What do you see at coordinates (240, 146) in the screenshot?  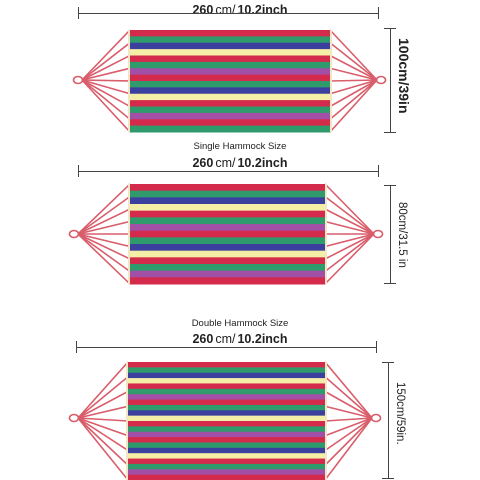 I see `size-title: Single Hammock Size` at bounding box center [240, 146].